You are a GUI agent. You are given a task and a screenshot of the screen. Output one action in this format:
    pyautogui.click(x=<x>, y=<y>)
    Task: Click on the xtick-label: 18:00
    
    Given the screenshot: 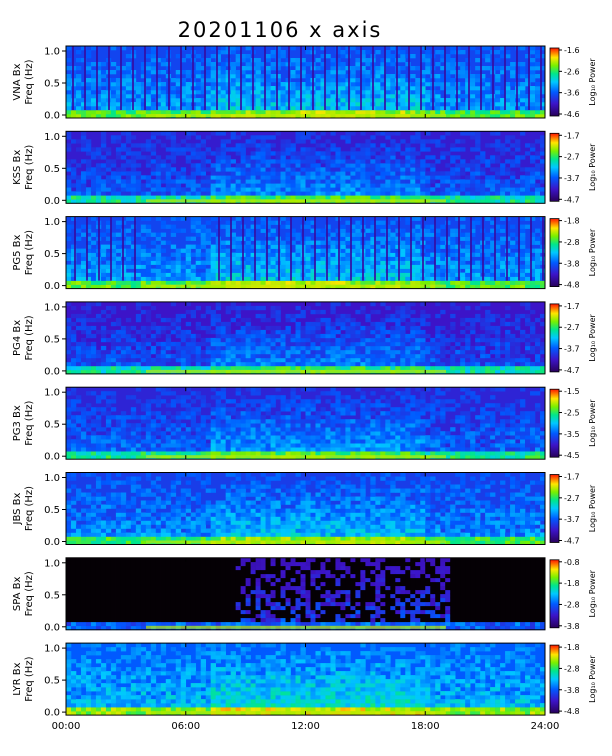 What is the action you would take?
    pyautogui.click(x=425, y=726)
    